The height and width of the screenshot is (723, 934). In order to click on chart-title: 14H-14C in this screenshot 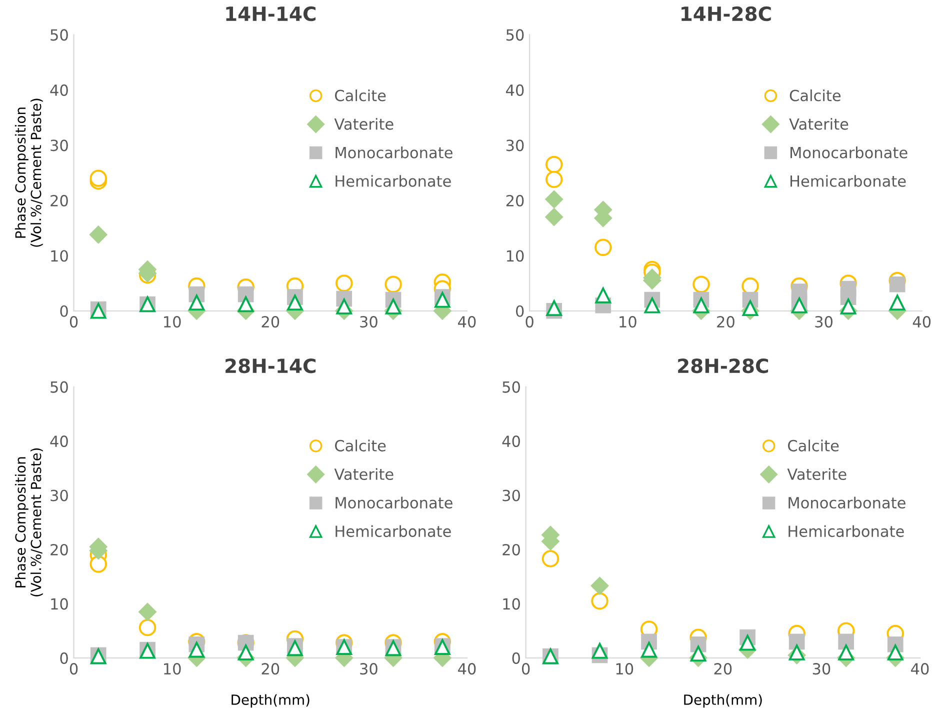, I will do `click(271, 14)`.